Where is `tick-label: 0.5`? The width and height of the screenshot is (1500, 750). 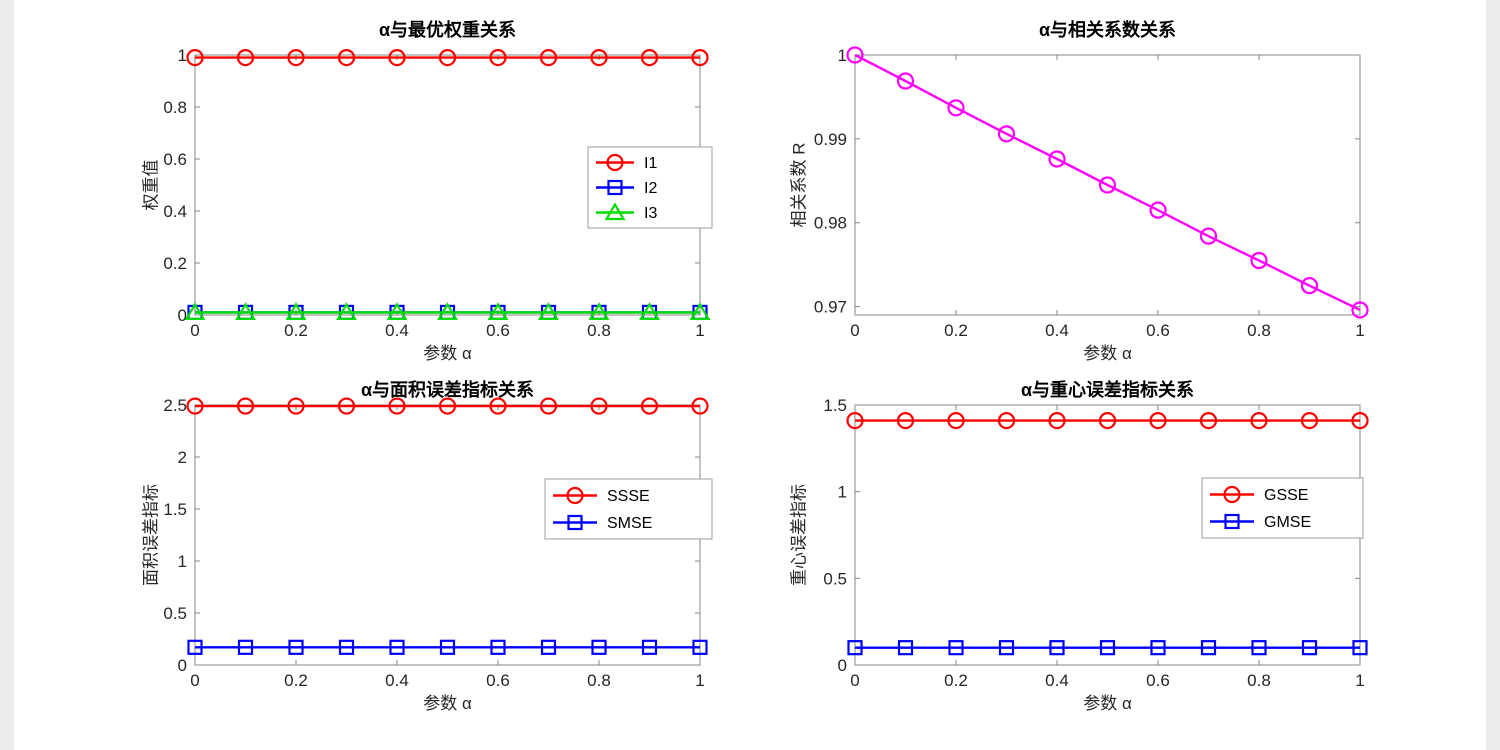
tick-label: 0.5 is located at coordinates (835, 578).